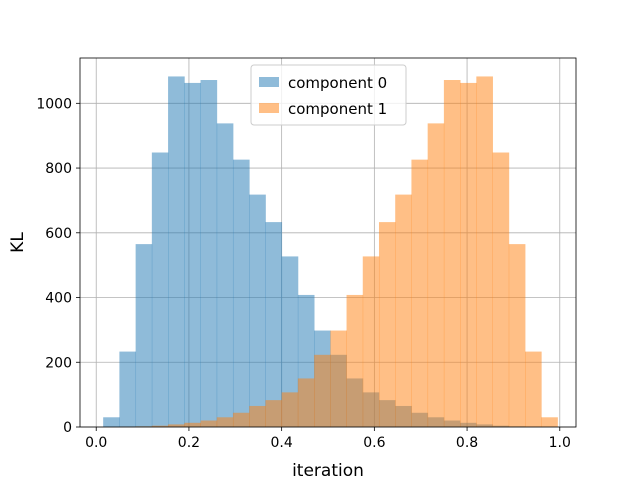  I want to click on legend-box, so click(328, 95).